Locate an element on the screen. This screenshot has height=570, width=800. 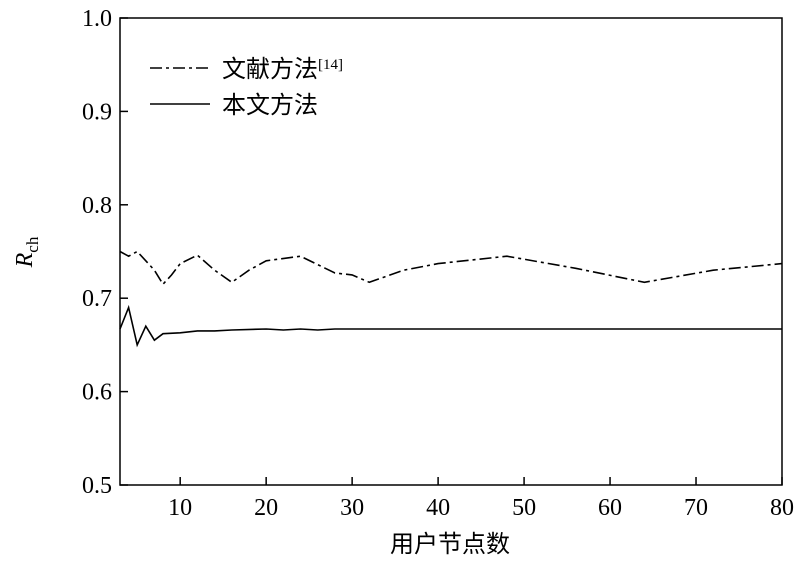
y-tick-label: 0.6 is located at coordinates (97, 393).